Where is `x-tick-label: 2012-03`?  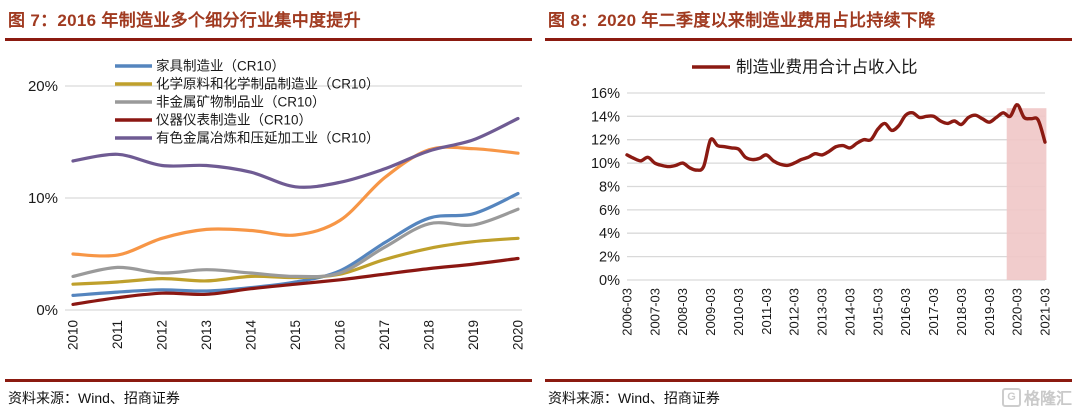 x-tick-label: 2012-03 is located at coordinates (794, 312).